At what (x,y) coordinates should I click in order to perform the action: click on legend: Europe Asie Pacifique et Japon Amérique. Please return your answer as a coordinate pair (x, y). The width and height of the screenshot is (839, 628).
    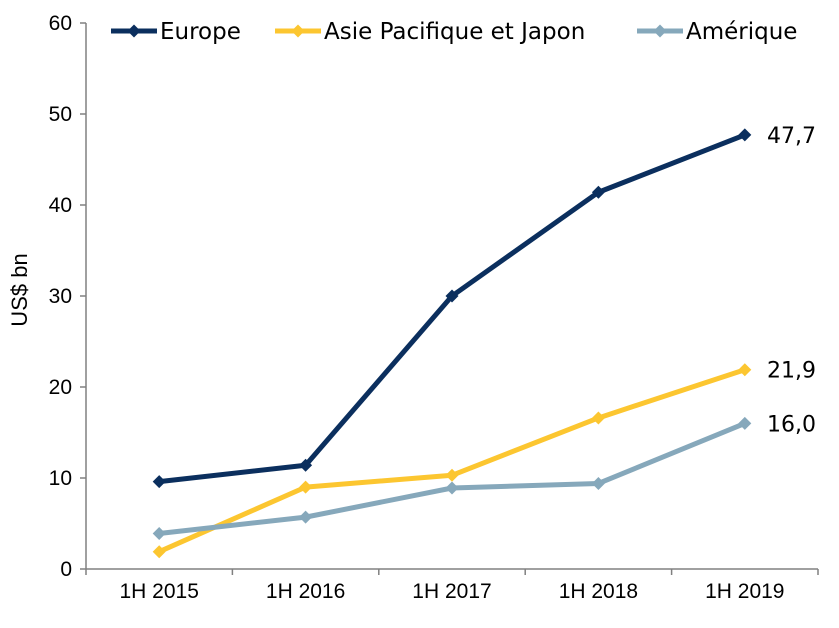
    Looking at the image, I should click on (454, 32).